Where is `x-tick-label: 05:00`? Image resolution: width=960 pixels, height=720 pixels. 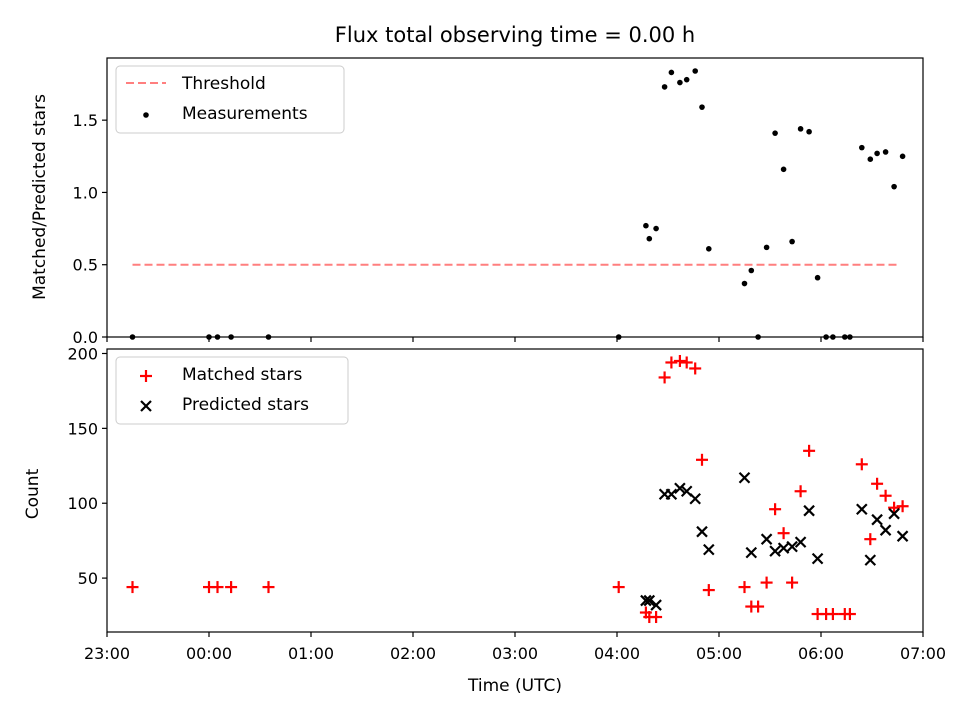 x-tick-label: 05:00 is located at coordinates (719, 653).